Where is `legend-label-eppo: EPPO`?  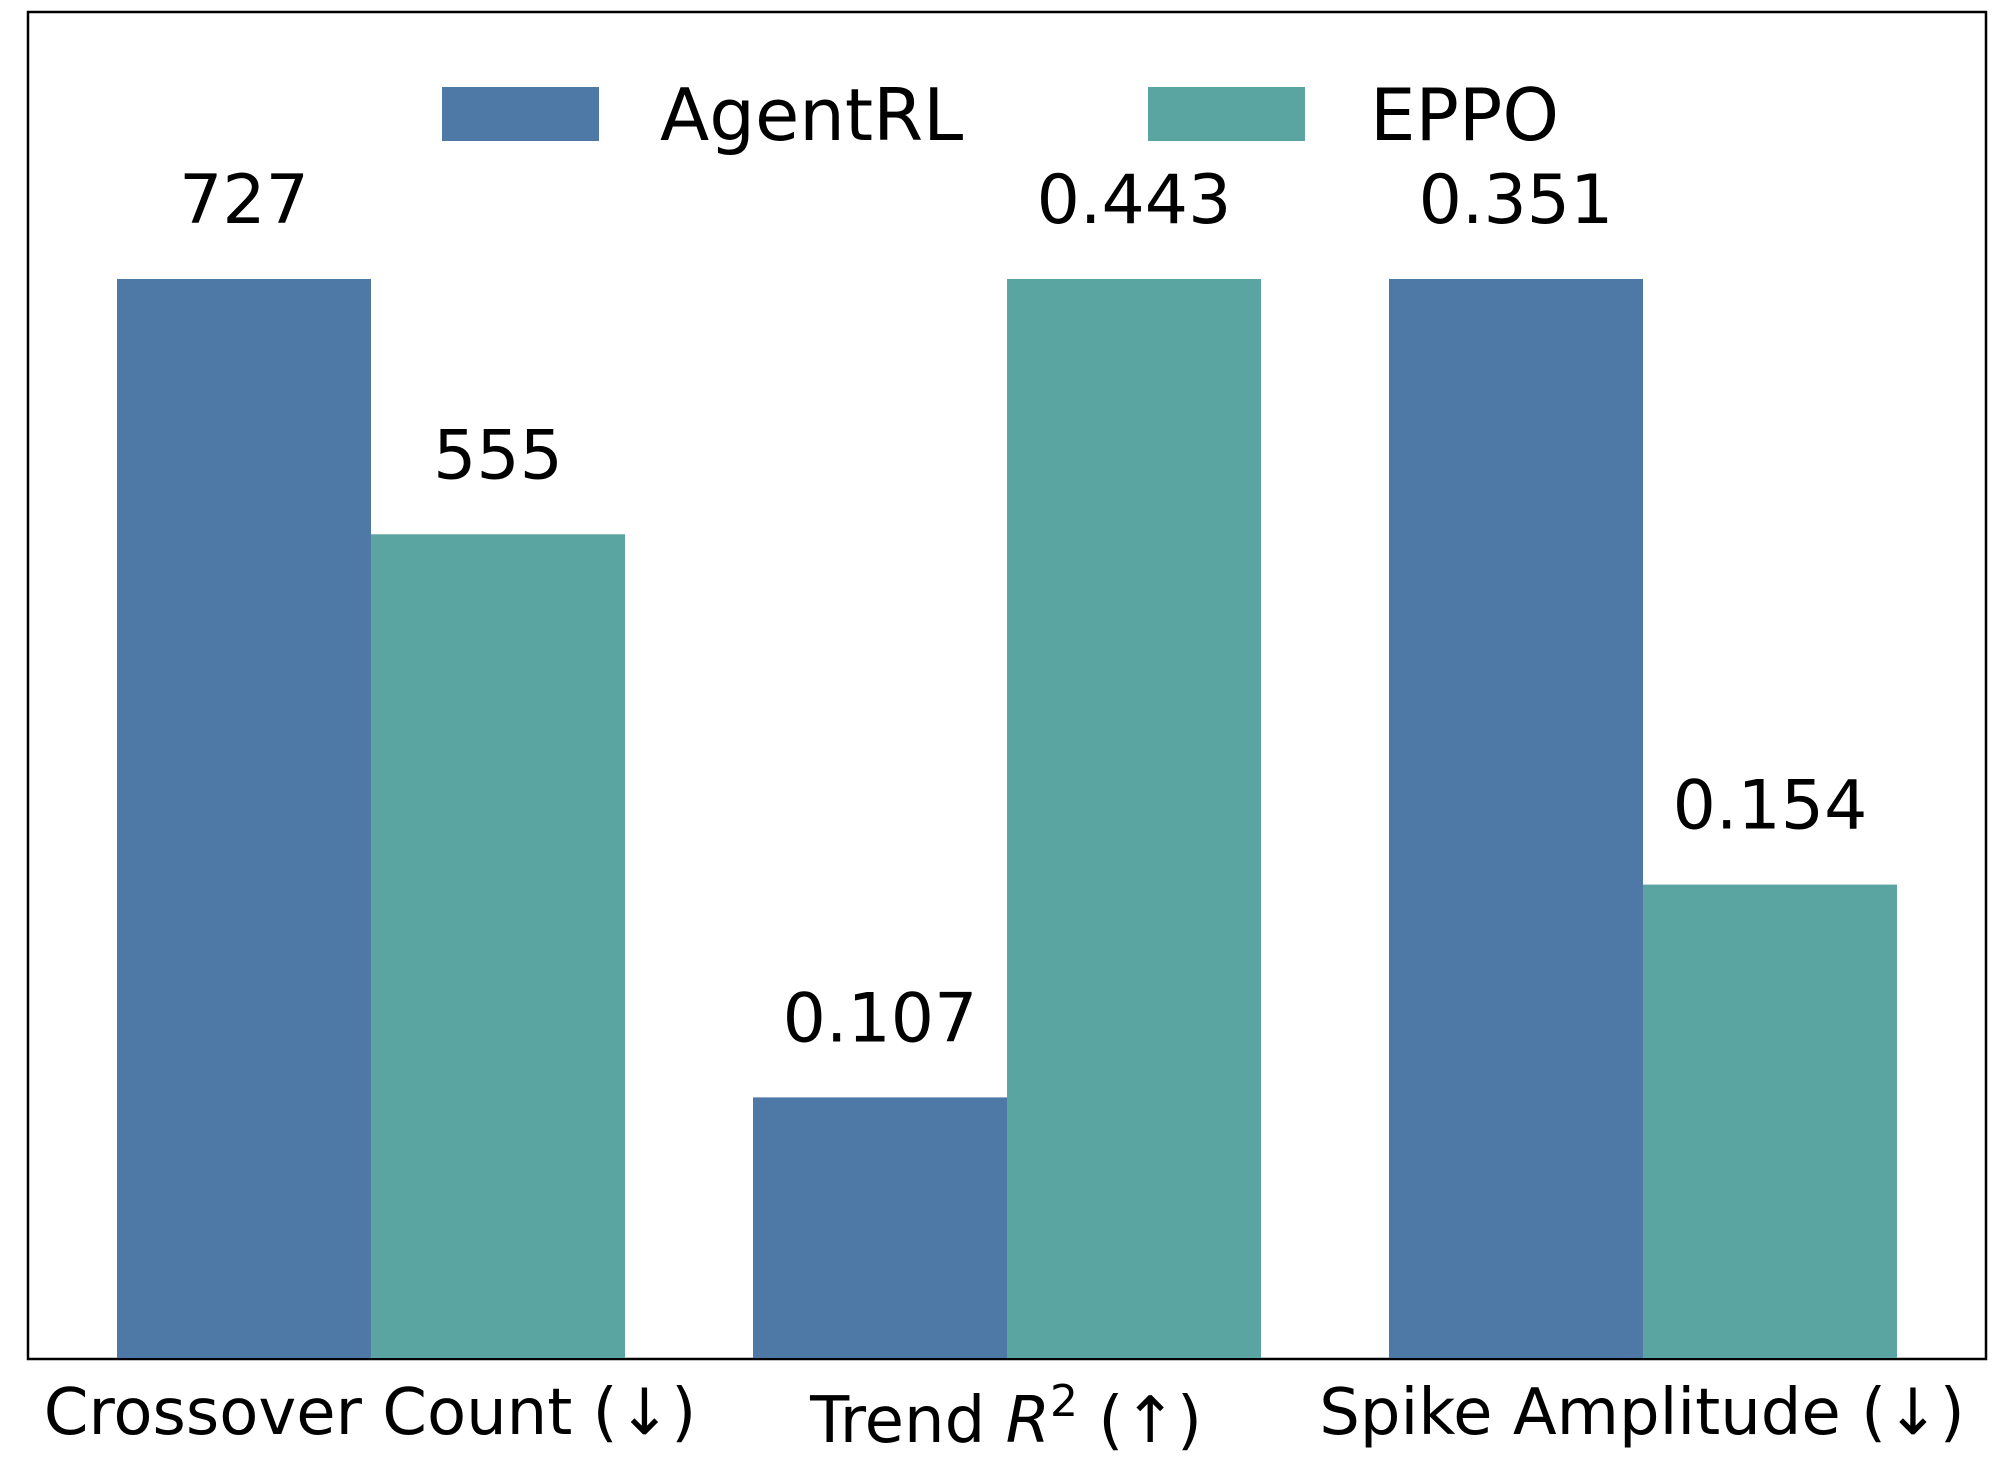 legend-label-eppo: EPPO is located at coordinates (1464, 115).